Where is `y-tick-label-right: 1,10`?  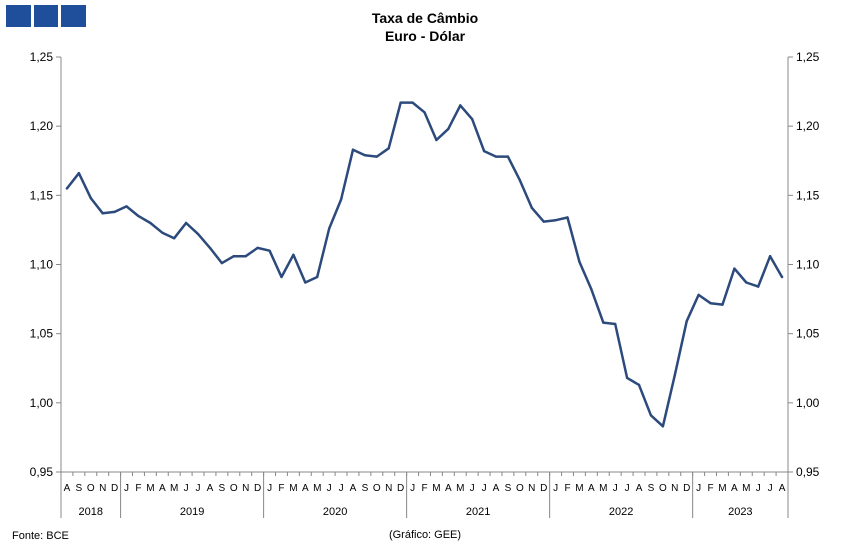 y-tick-label-right: 1,10 is located at coordinates (808, 265).